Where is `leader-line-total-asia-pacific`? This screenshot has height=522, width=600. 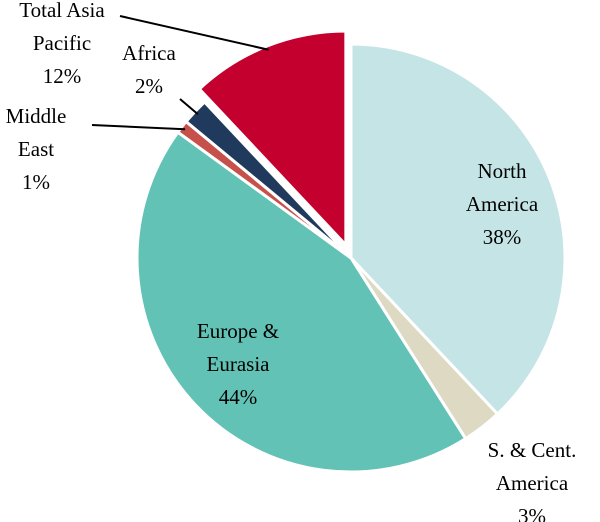
leader-line-total-asia-pacific is located at coordinates (194, 33).